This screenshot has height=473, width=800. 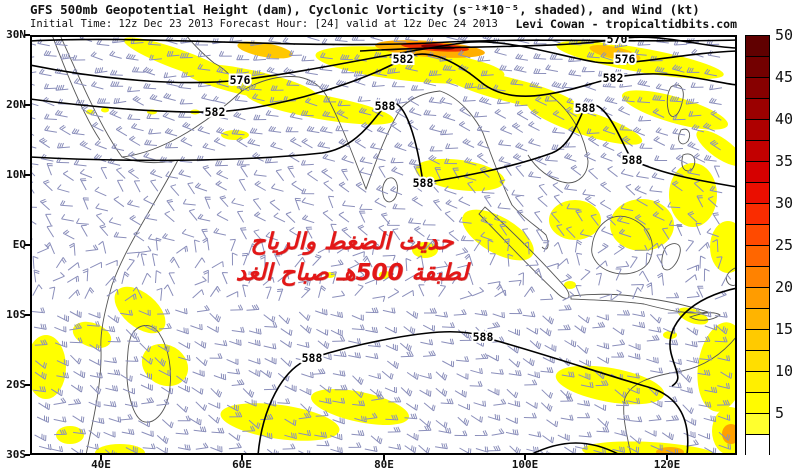 I want to click on credit-text: Levi Cowan - tropicaltidbits.com, so click(x=626, y=23).